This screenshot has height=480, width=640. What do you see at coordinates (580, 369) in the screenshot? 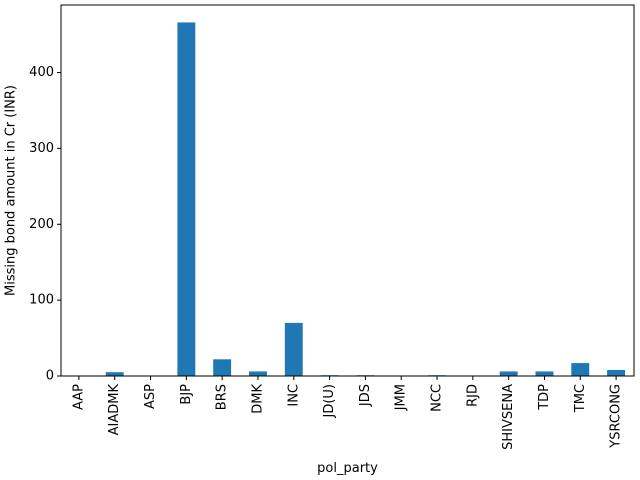
I see `bar-tmc` at bounding box center [580, 369].